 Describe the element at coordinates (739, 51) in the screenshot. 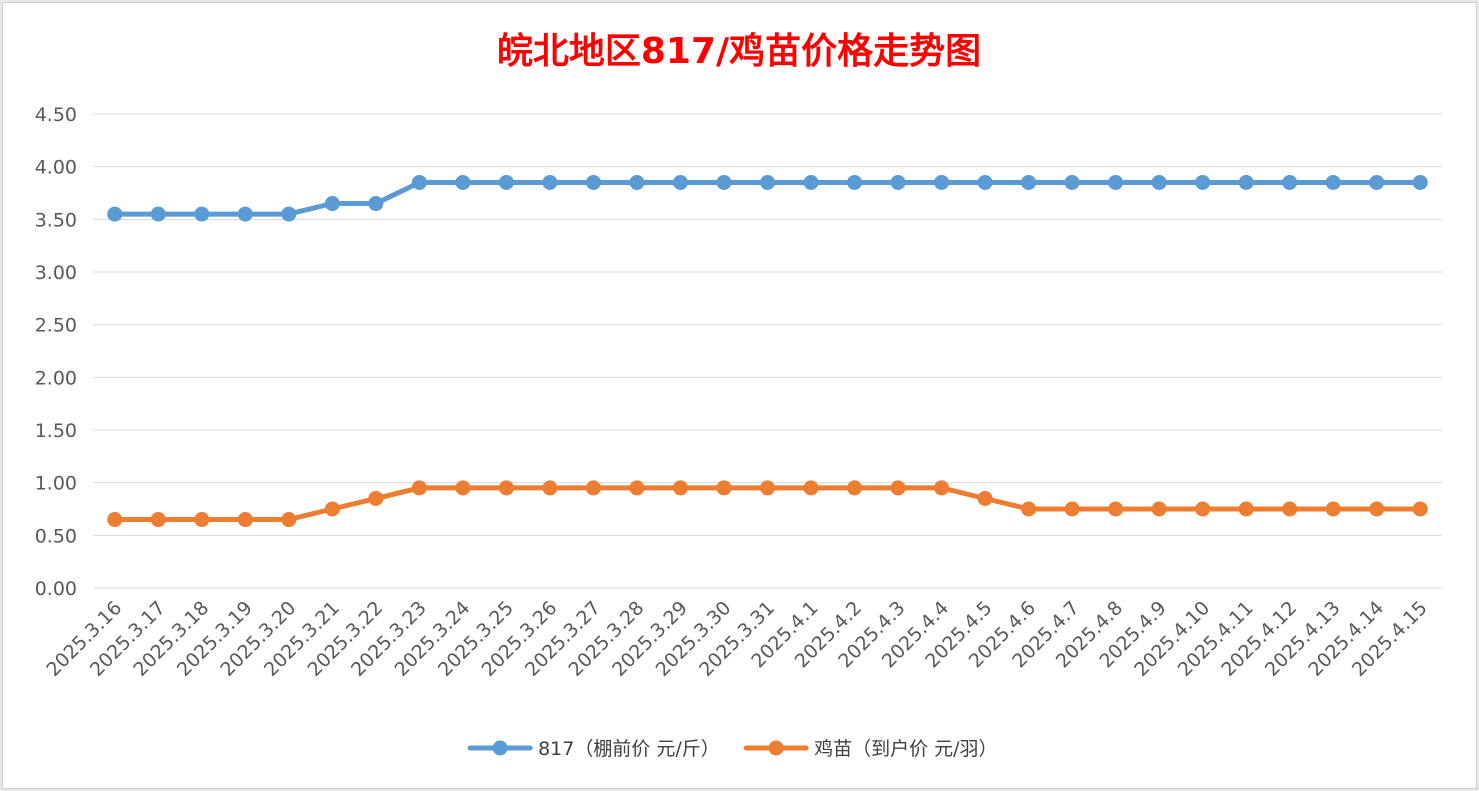

I see `chart-title: 皖北地区817/鸡苗价格走势图` at that location.